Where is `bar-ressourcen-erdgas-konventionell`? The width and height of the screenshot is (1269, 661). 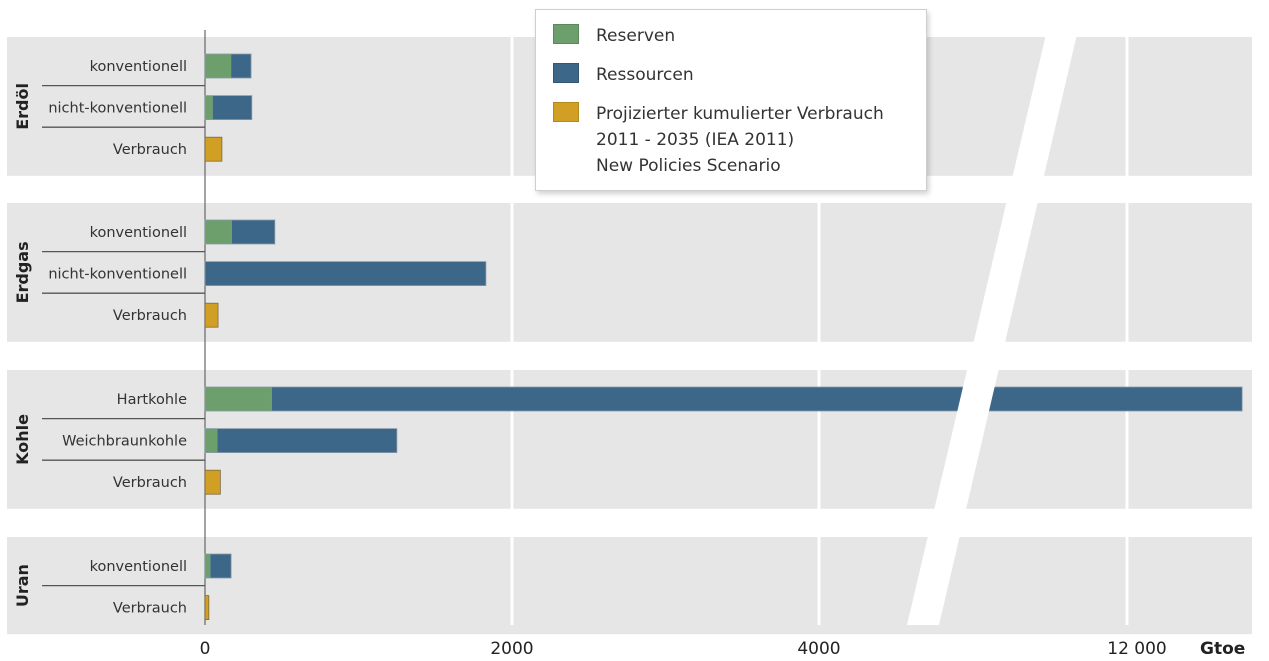 bar-ressourcen-erdgas-konventionell is located at coordinates (253, 232).